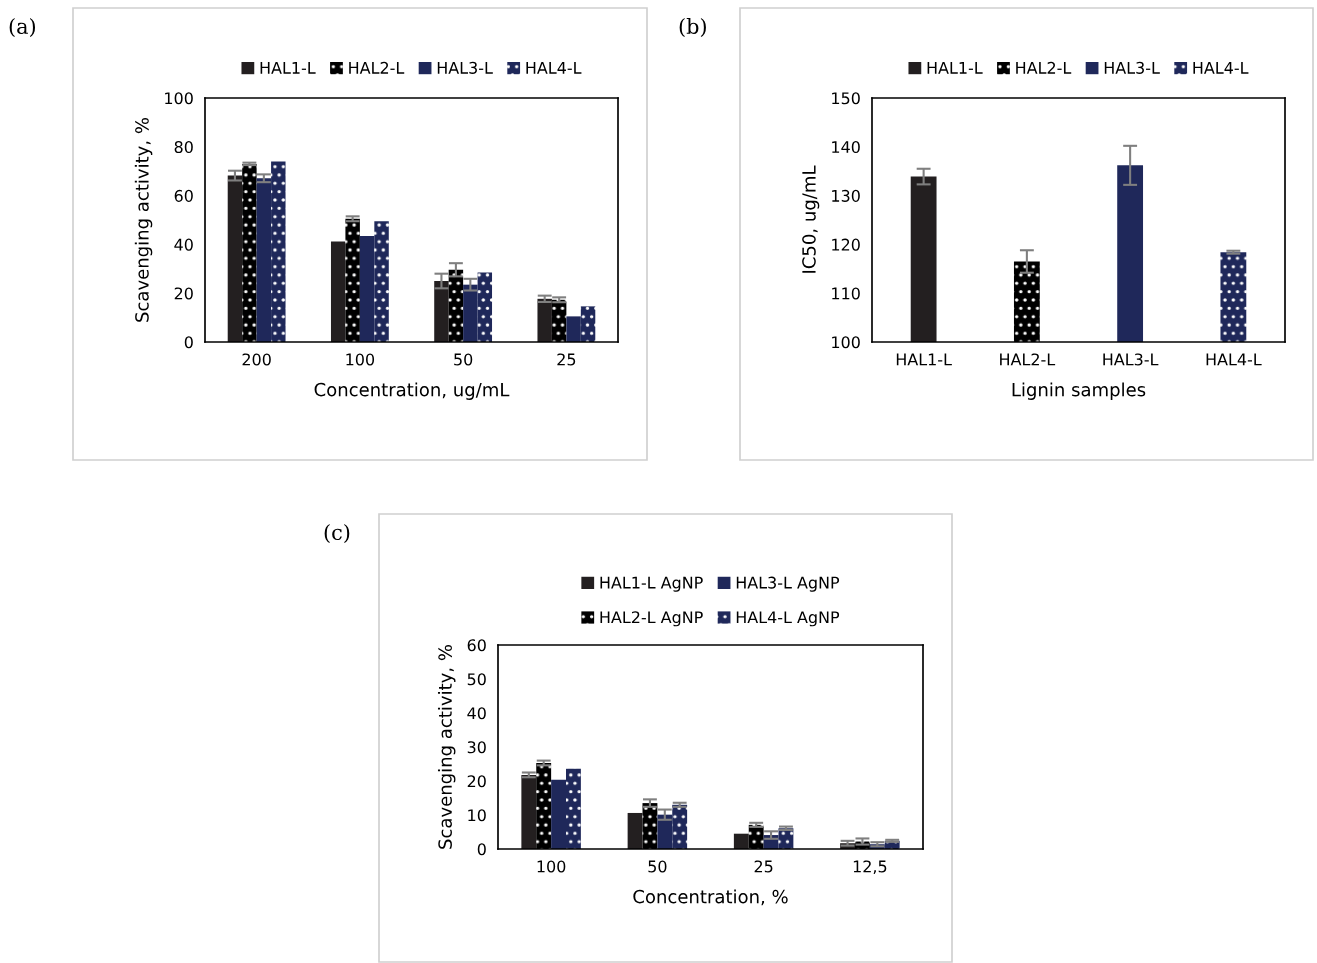  Describe the element at coordinates (651, 584) in the screenshot. I see `legend-label: HAL1-L AgNP` at that location.